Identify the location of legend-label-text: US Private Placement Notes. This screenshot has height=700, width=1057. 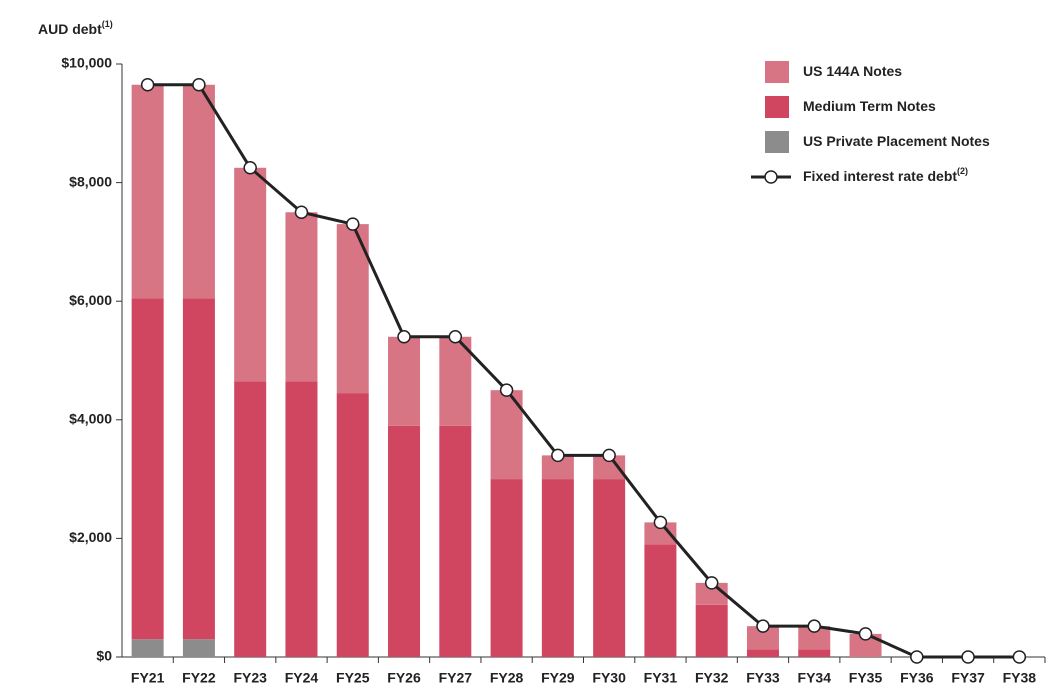
(896, 141).